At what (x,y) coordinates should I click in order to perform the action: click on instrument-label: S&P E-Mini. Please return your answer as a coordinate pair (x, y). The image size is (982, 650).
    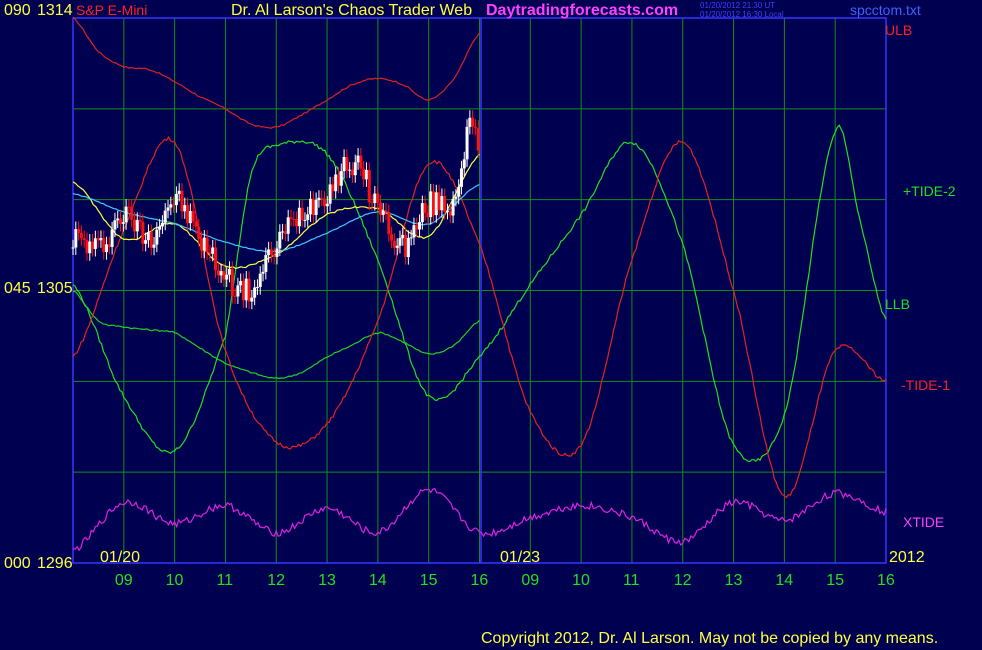
    Looking at the image, I should click on (112, 10).